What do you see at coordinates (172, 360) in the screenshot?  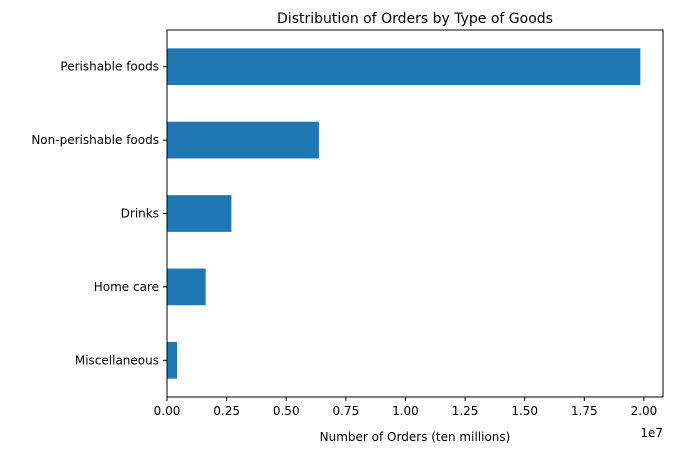 I see `bar-miscellaneous` at bounding box center [172, 360].